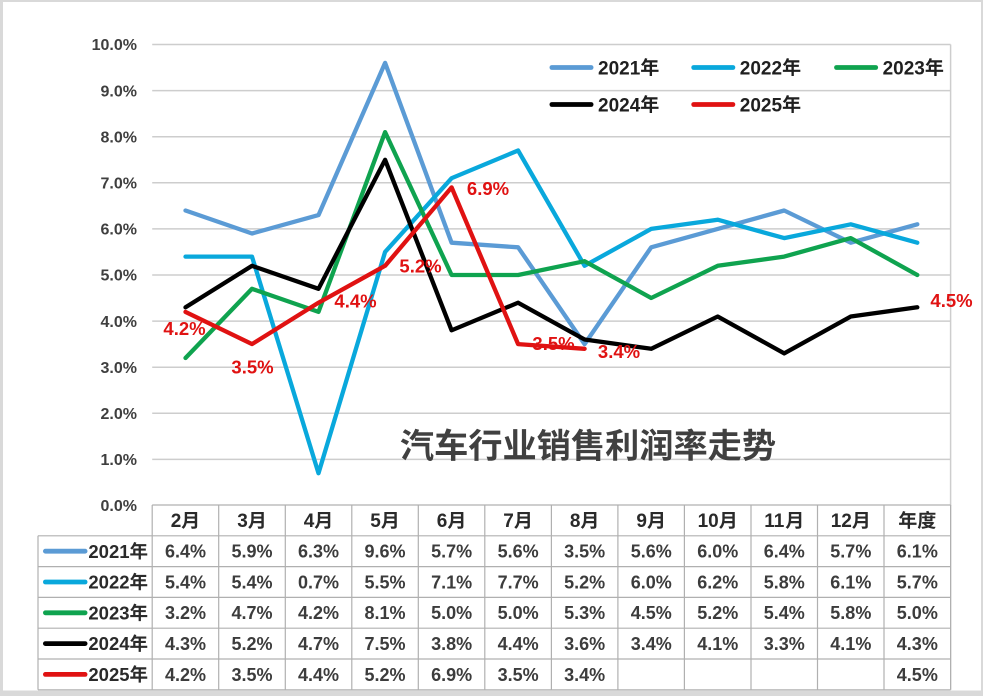 This screenshot has height=696, width=983. I want to click on svg-text: 10.0%, so click(114, 45).